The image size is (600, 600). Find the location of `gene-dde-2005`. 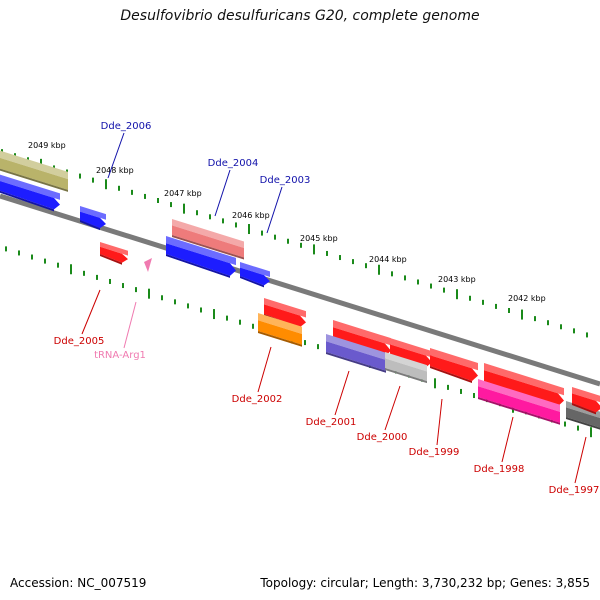

gene-dde-2005 is located at coordinates (114, 253).